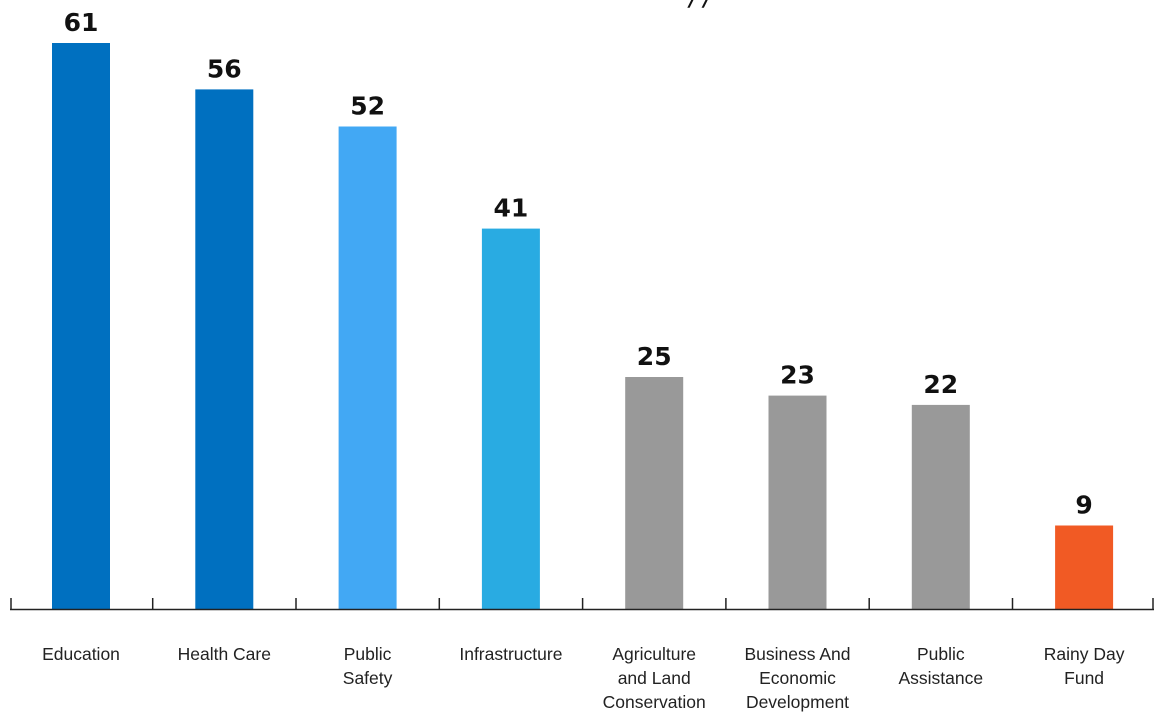 This screenshot has height=719, width=1154. Describe the element at coordinates (367, 106) in the screenshot. I see `value-label-2: 52` at that location.